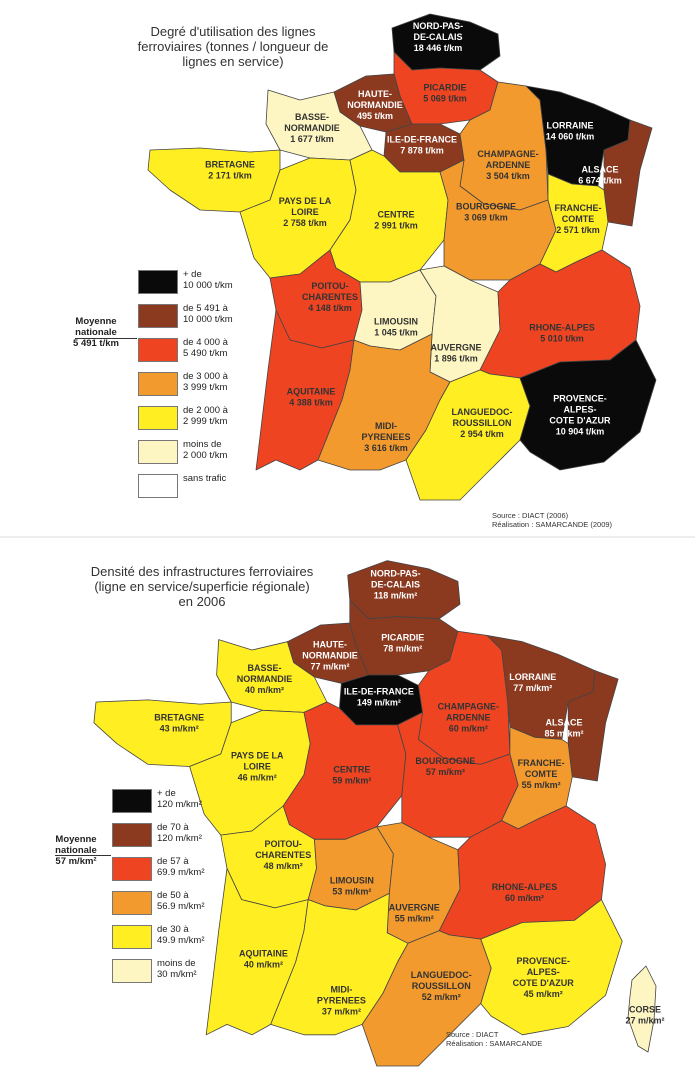 This screenshot has width=695, height=1071. I want to click on region-value: 5 010 t/km, so click(562, 339).